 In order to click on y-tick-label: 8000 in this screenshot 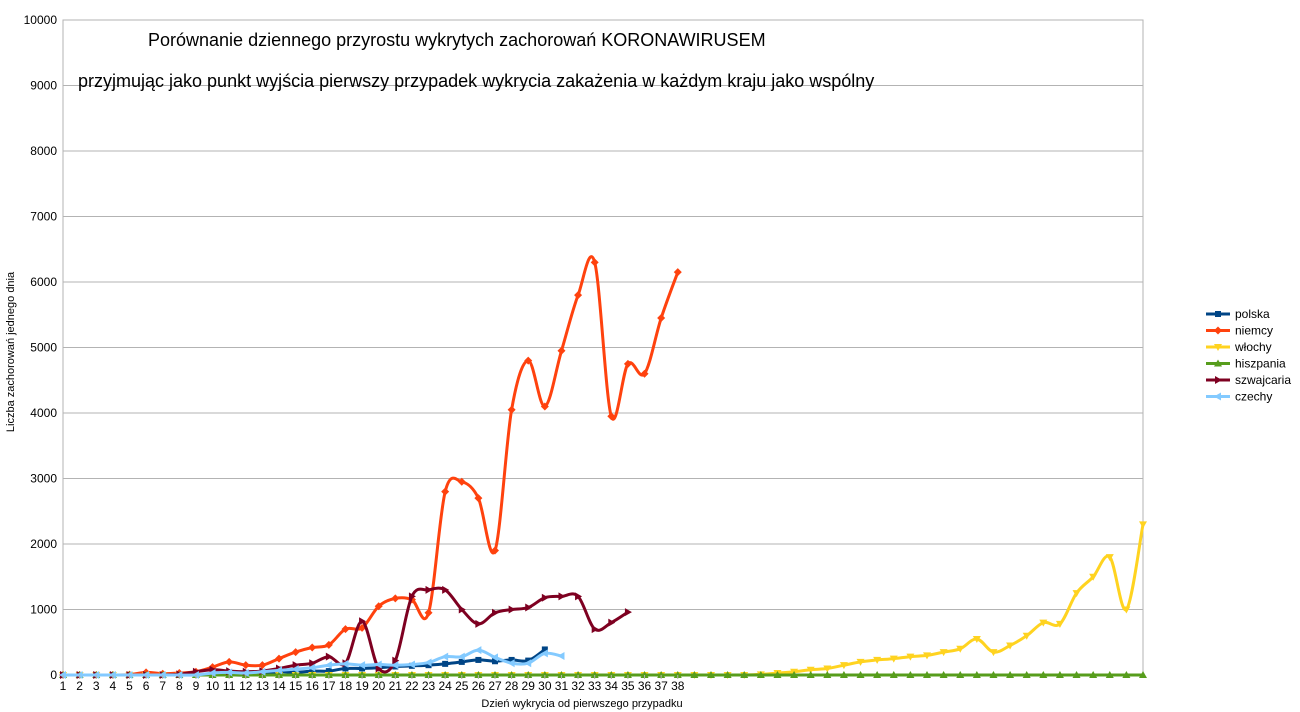, I will do `click(43, 151)`.